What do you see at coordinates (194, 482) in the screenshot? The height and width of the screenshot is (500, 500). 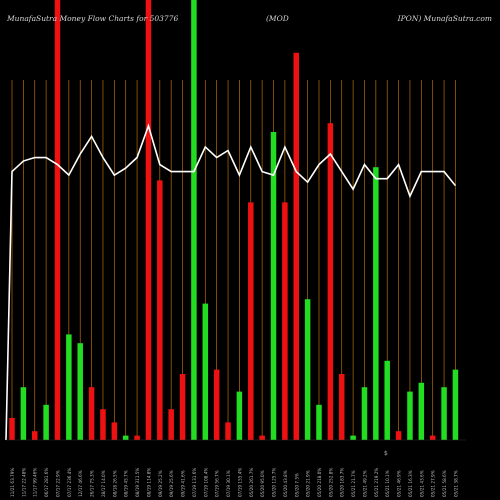 I see `x-tick-label: 07/19 131.6%` at bounding box center [194, 482].